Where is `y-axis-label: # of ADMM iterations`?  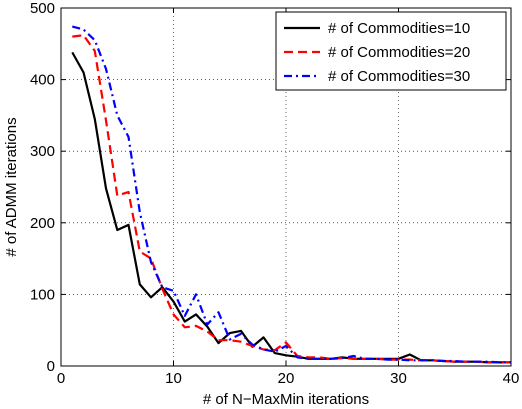
y-axis-label: # of ADMM iterations is located at coordinates (11, 186).